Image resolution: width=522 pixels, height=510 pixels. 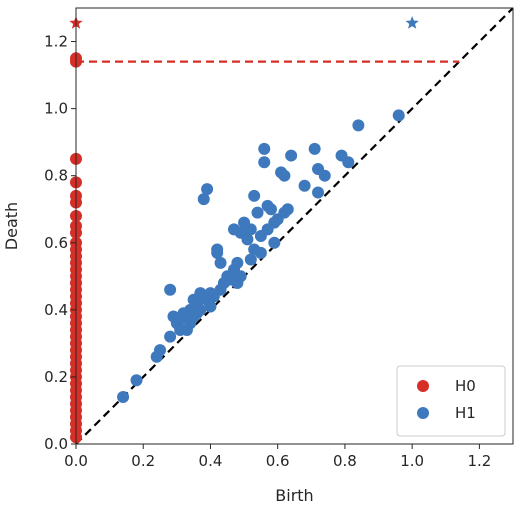 What do you see at coordinates (56, 42) in the screenshot?
I see `y-tick-label: 1.2` at bounding box center [56, 42].